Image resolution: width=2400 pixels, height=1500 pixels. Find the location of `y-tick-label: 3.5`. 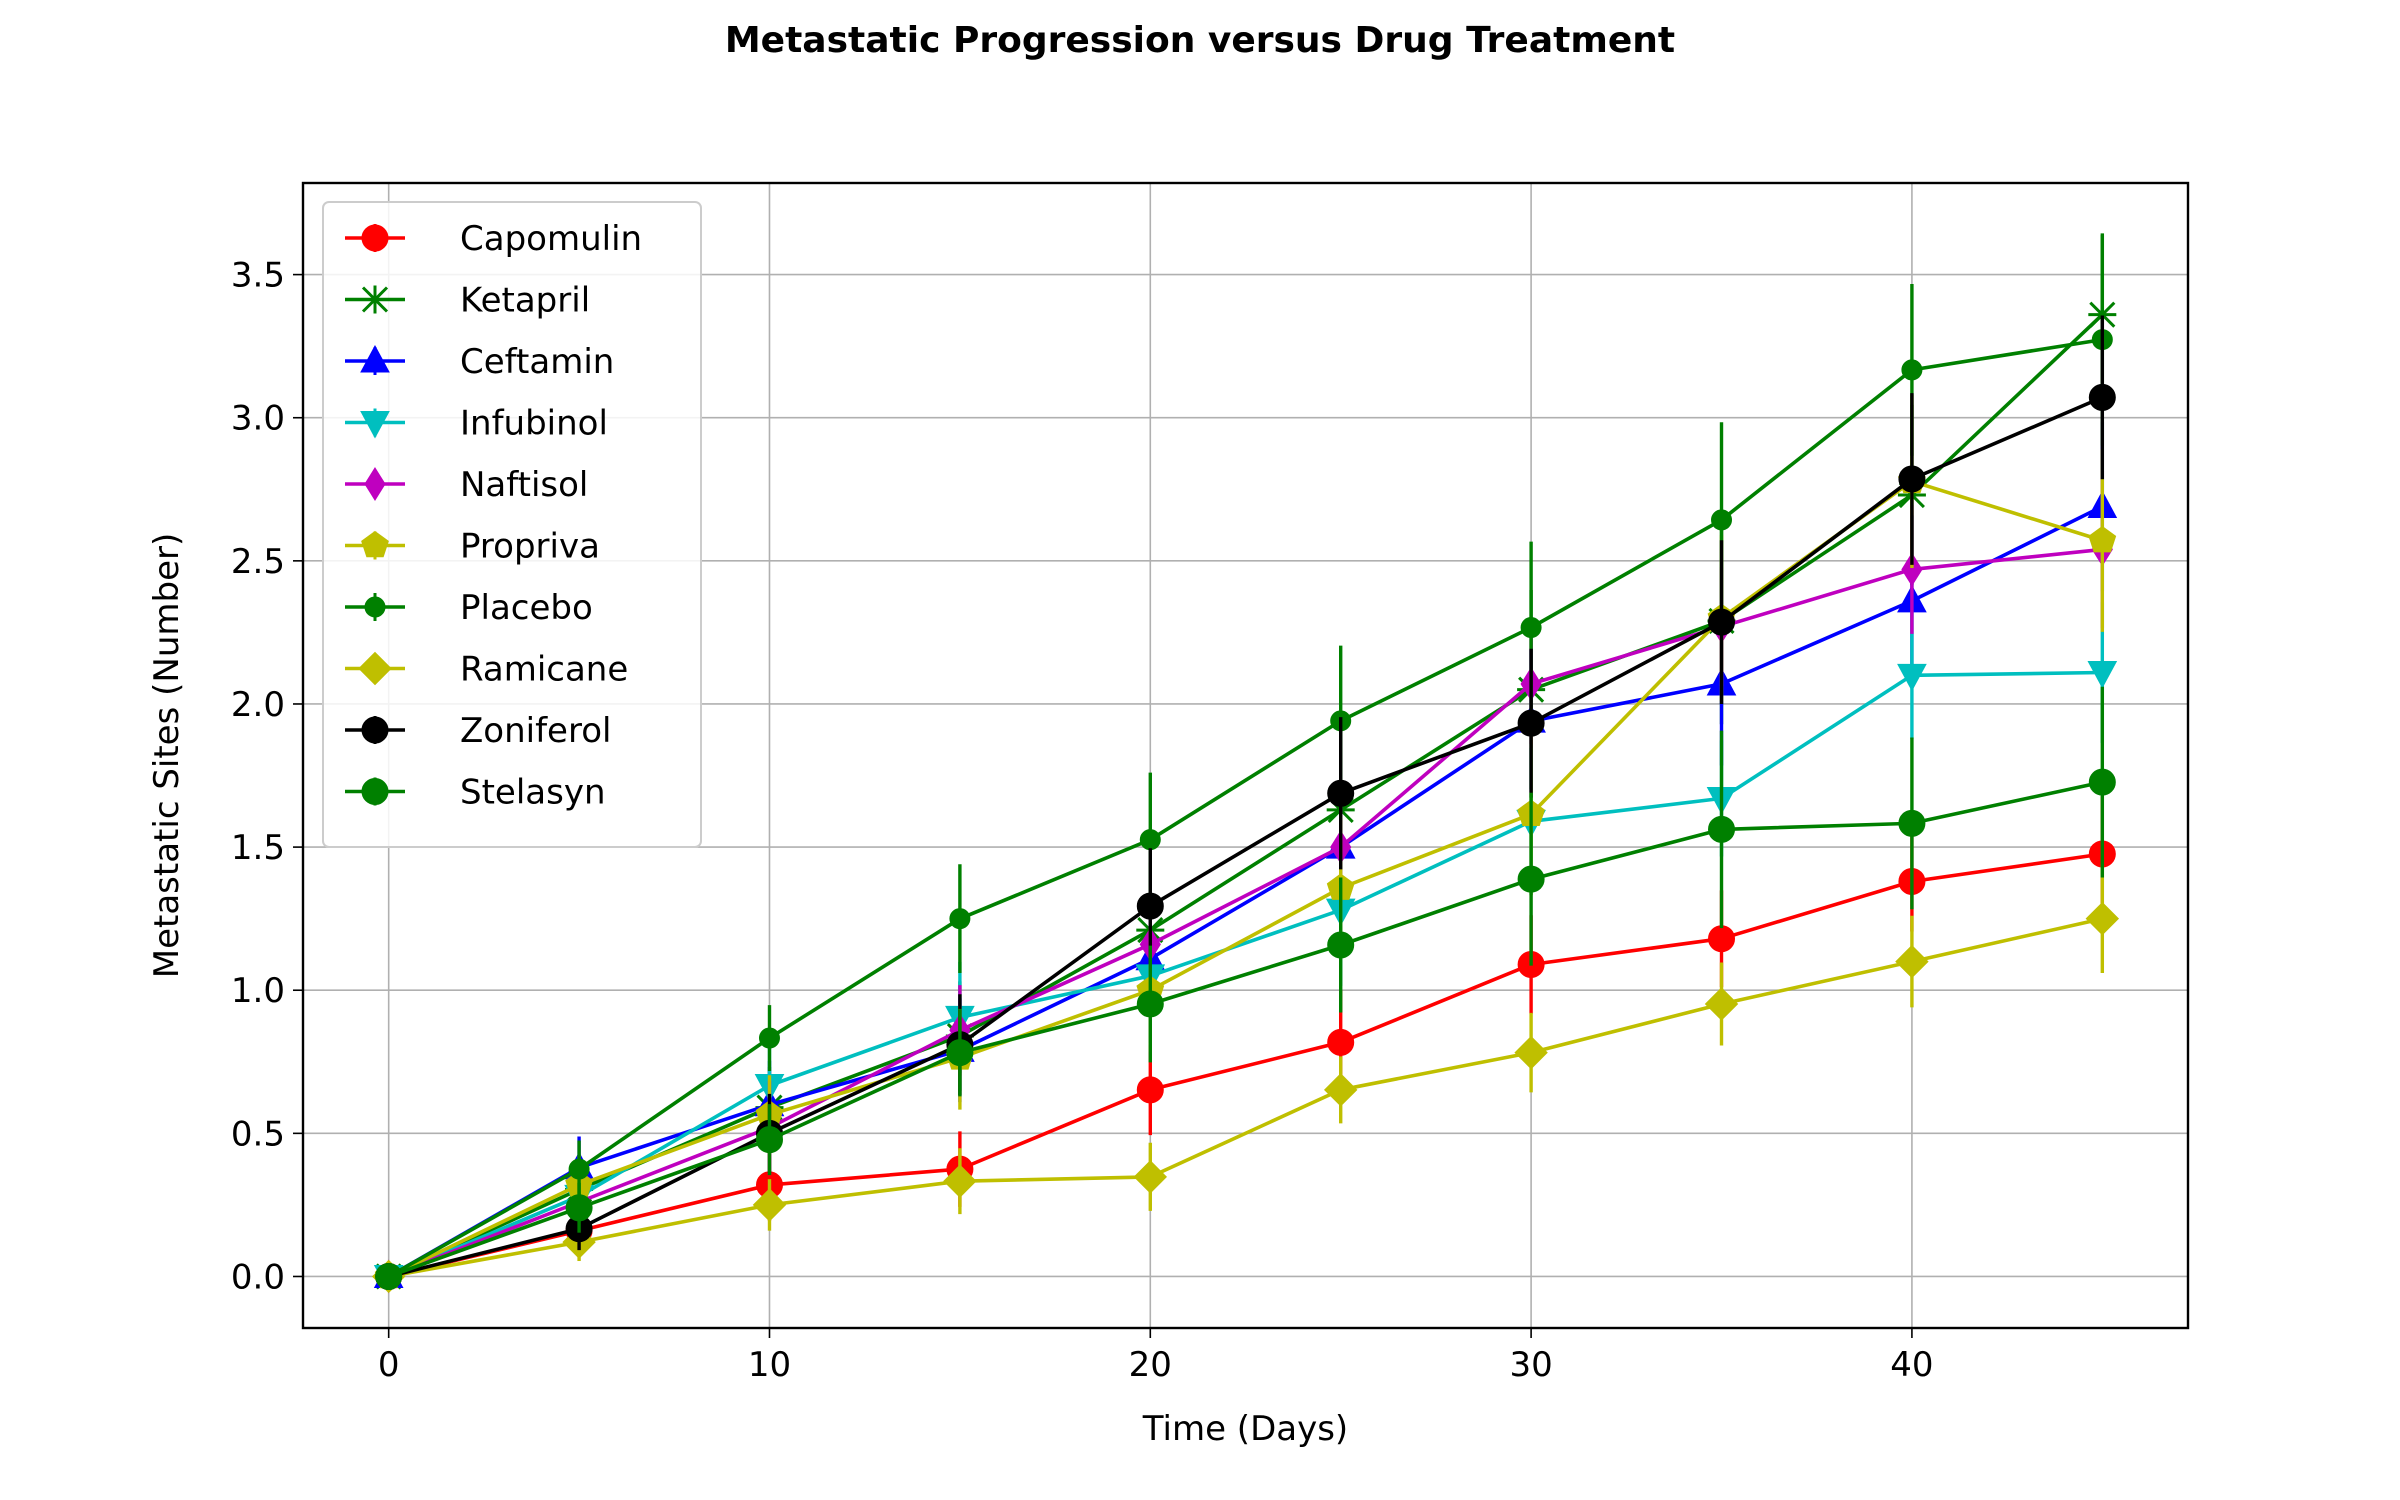

y-tick-label: 3.5 is located at coordinates (258, 276).